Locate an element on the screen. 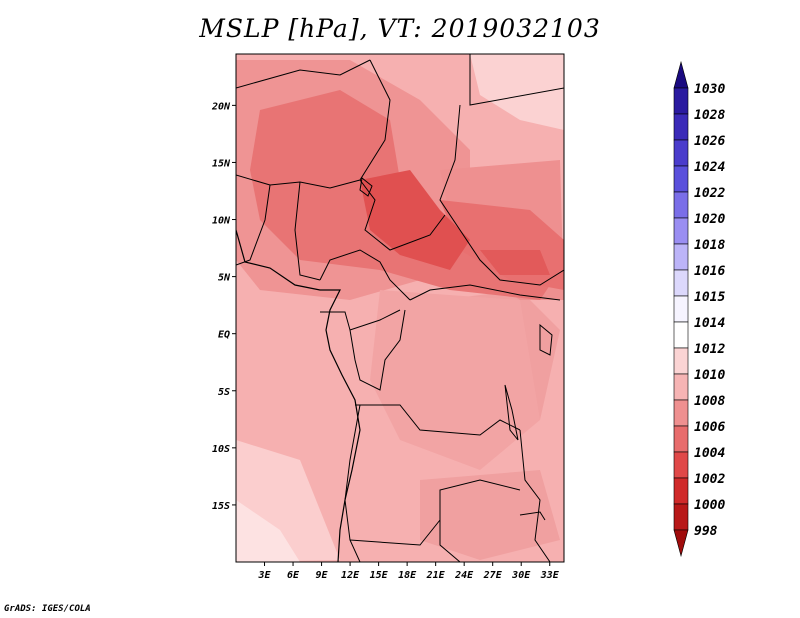  coastline is located at coordinates (298, 395).